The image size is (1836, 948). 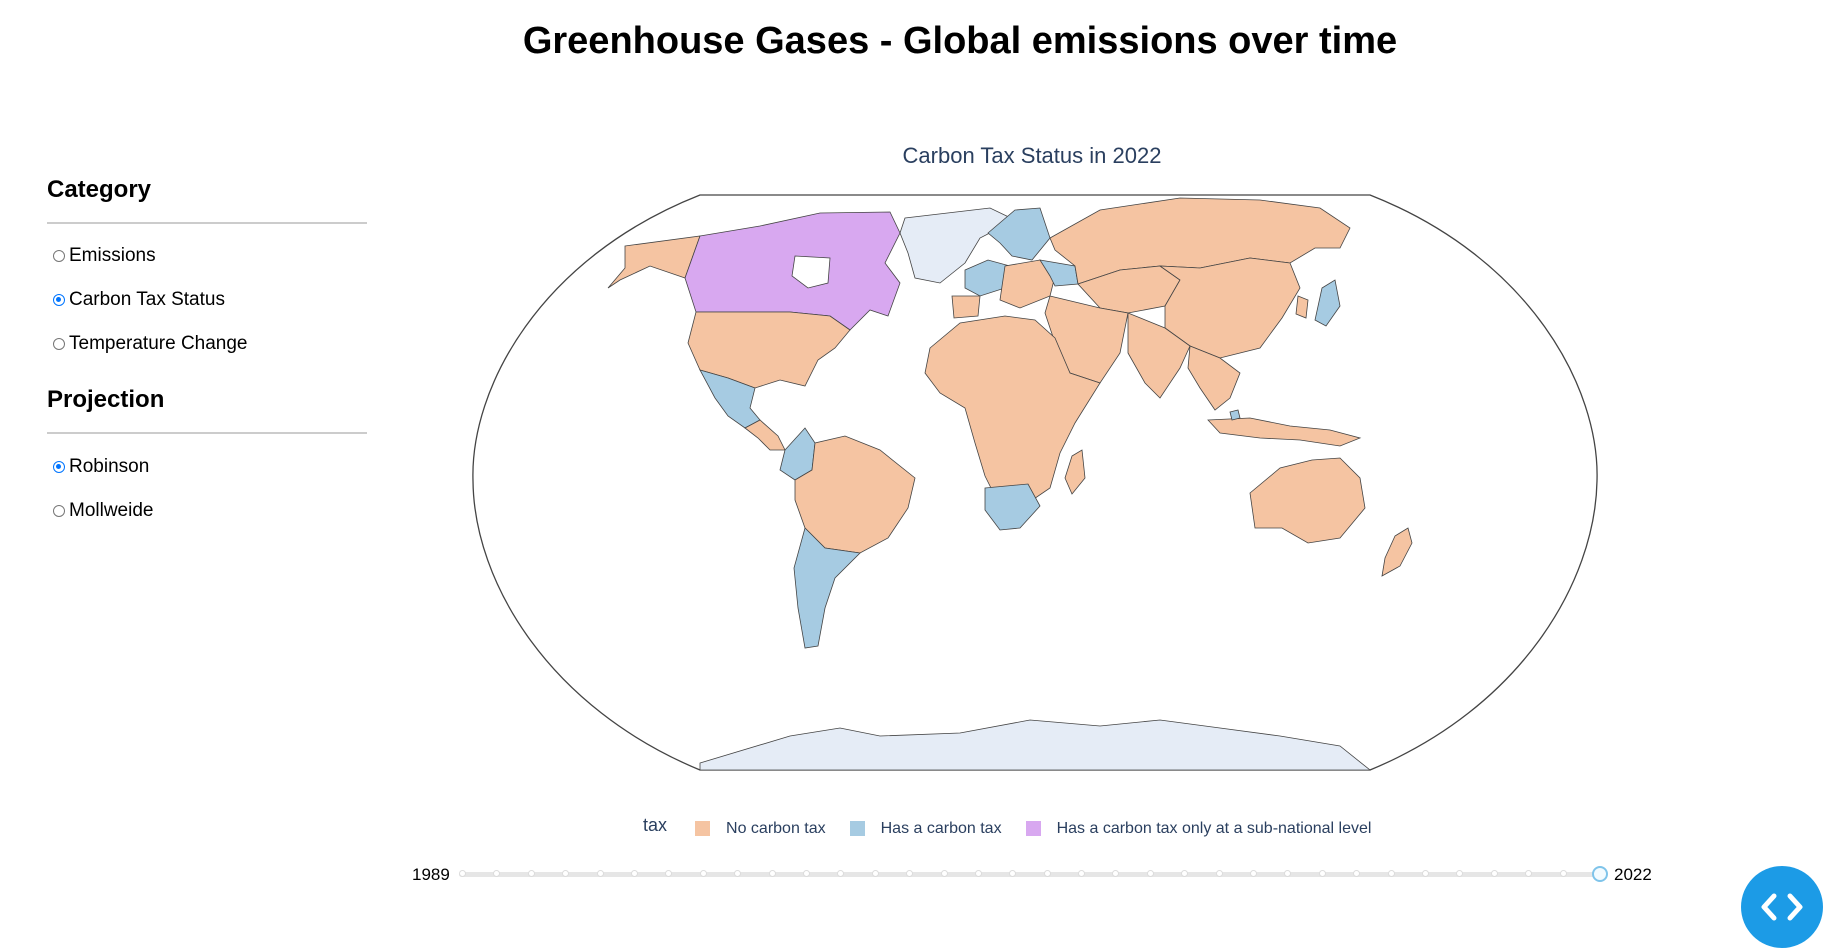 I want to click on slider-tick-1993, so click(x=600, y=873).